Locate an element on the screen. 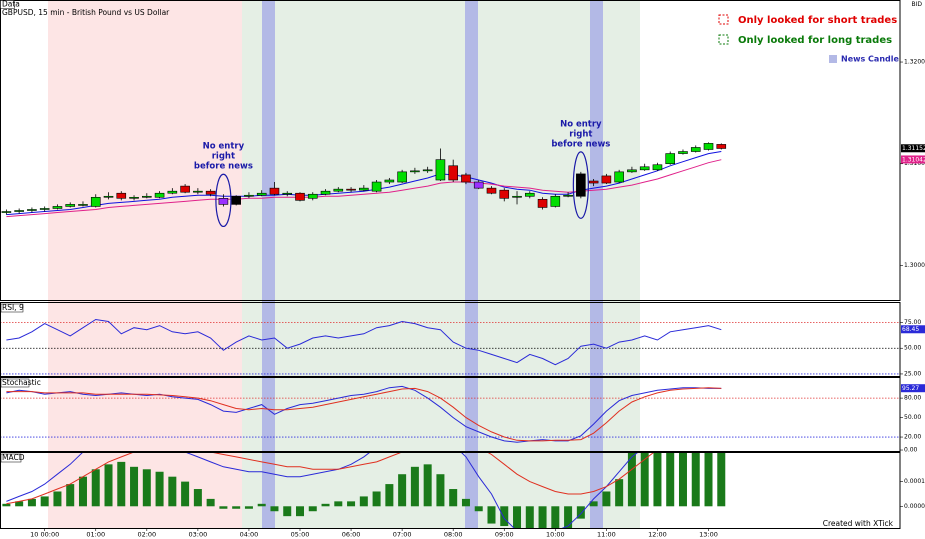 This screenshot has width=925, height=539. y-tick-label: 1.31000 is located at coordinates (914, 163).